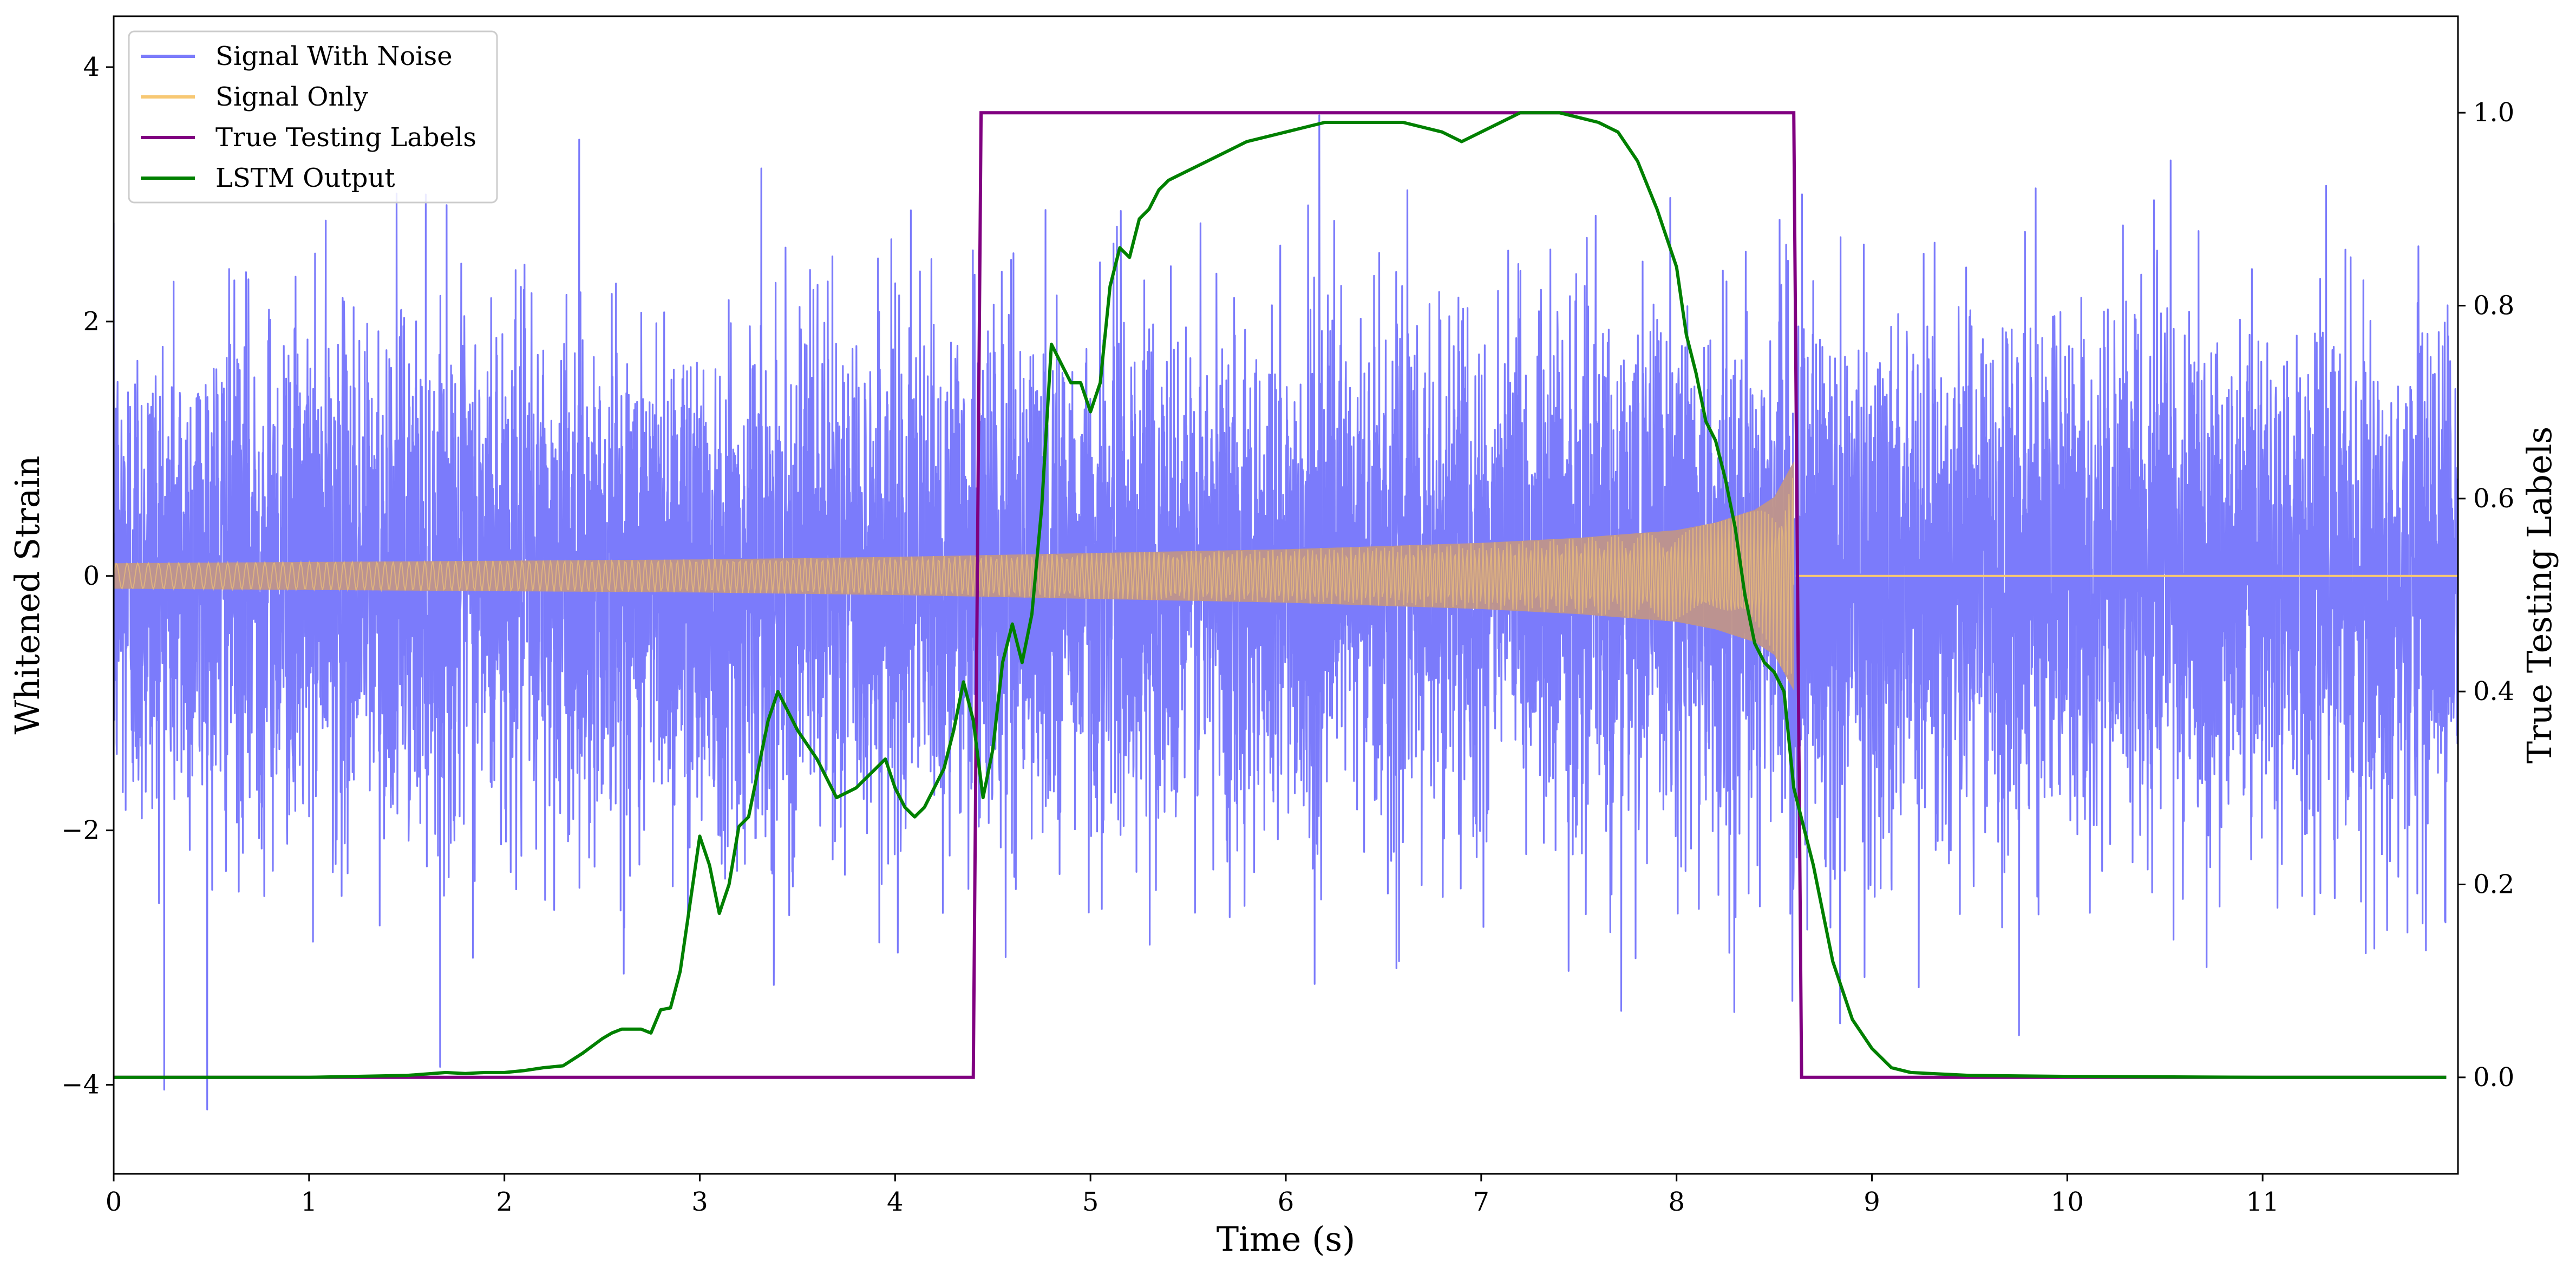 Image resolution: width=2576 pixels, height=1274 pixels. I want to click on legend-box, so click(313, 117).